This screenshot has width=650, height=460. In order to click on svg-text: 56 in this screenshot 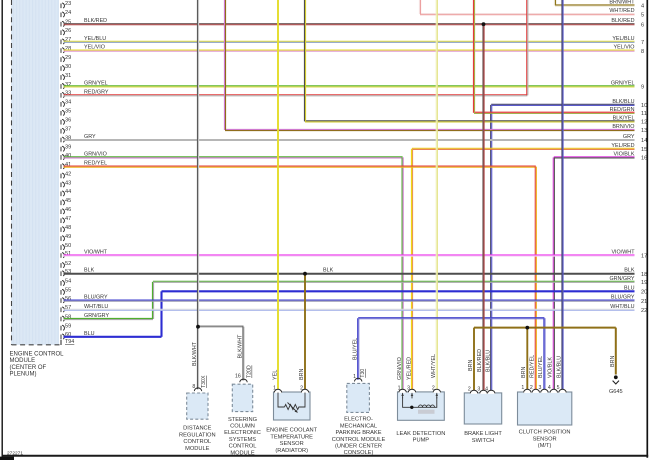, I will do `click(68, 299)`.